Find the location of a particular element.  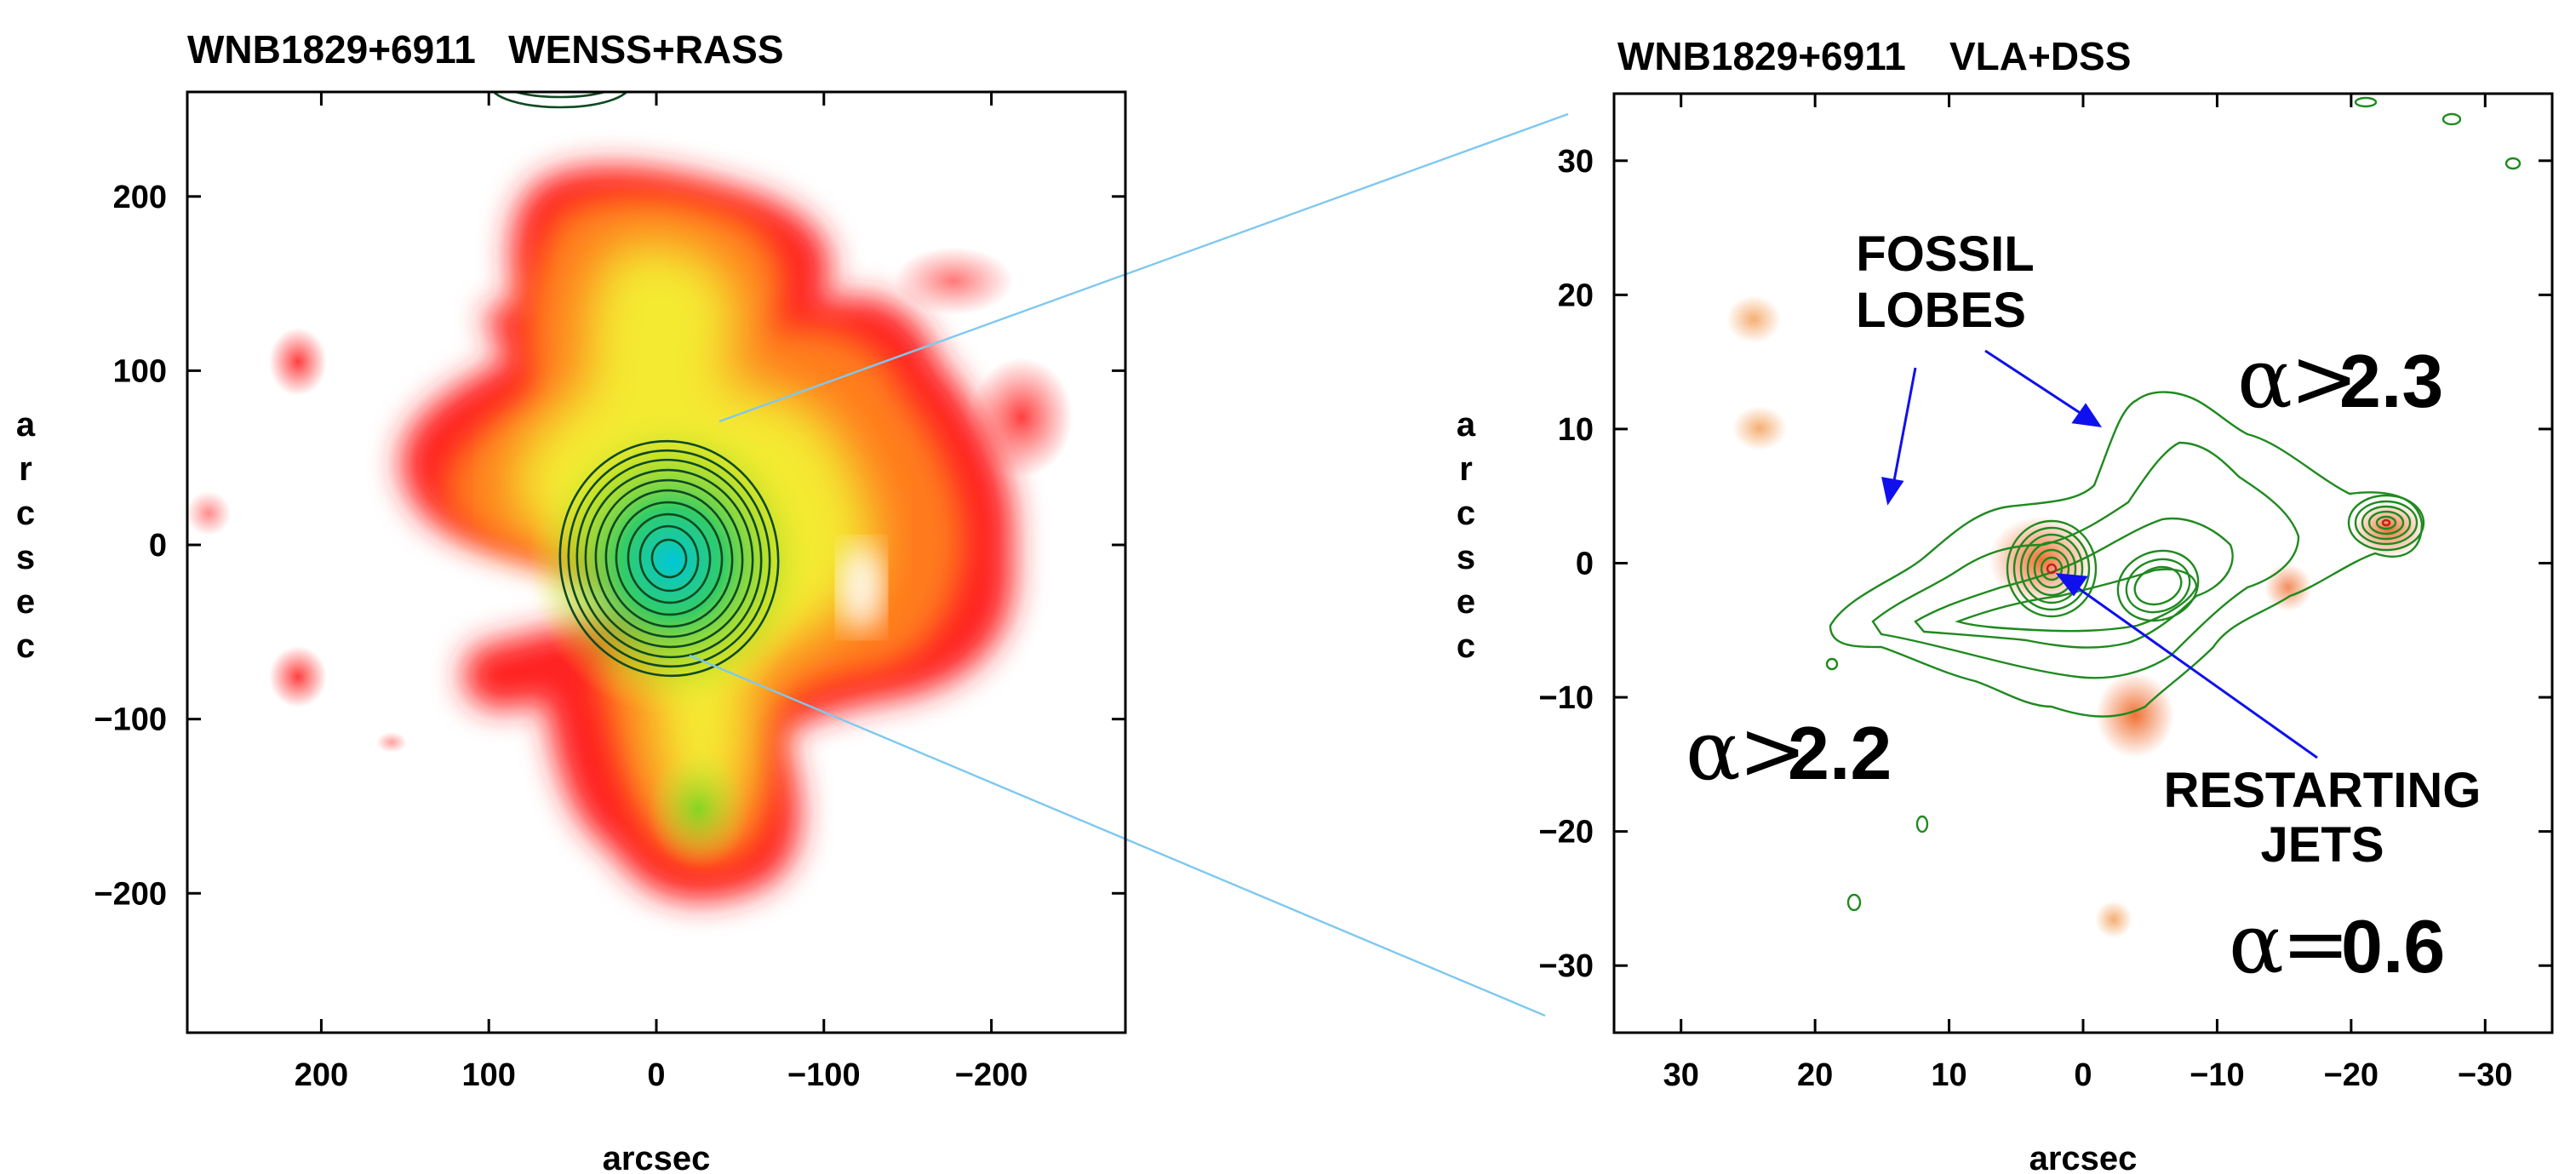

zoom-line-lower is located at coordinates (1118, 835).